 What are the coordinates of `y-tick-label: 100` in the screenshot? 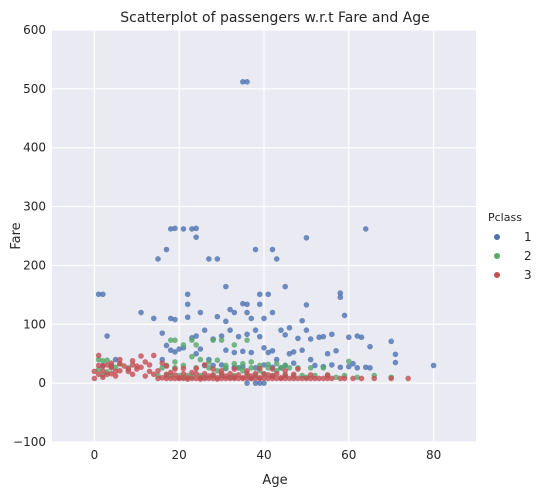 It's located at (34, 324).